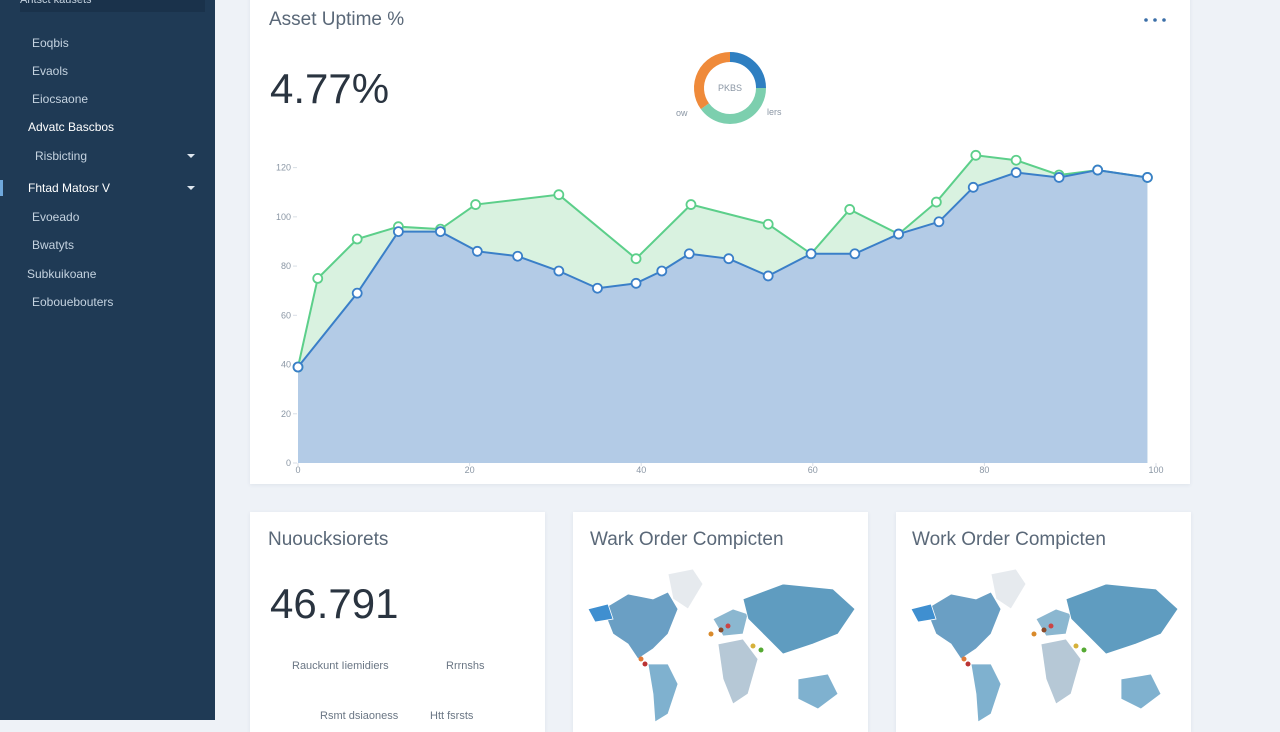 The width and height of the screenshot is (1280, 732). Describe the element at coordinates (71, 127) in the screenshot. I see `nav-item: Advatc Bascbos` at that location.